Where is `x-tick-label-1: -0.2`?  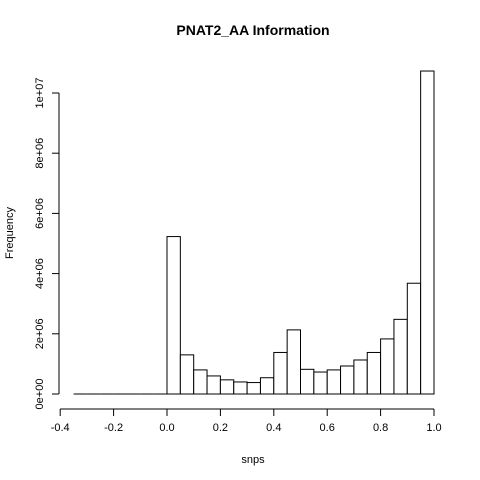
x-tick-label-1: -0.2 is located at coordinates (113, 428).